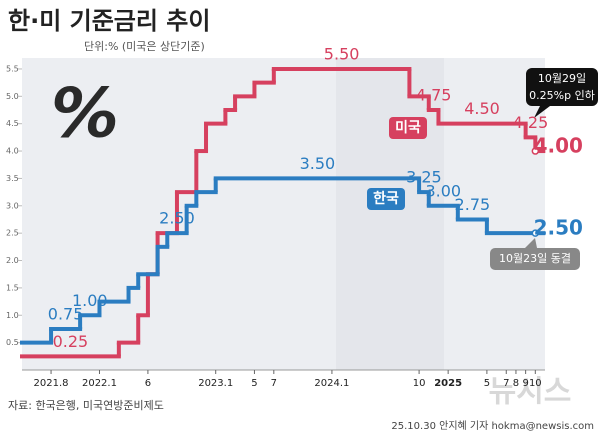 Image resolution: width=600 pixels, height=436 pixels. I want to click on y-tick-label: 5.5, so click(12, 68).